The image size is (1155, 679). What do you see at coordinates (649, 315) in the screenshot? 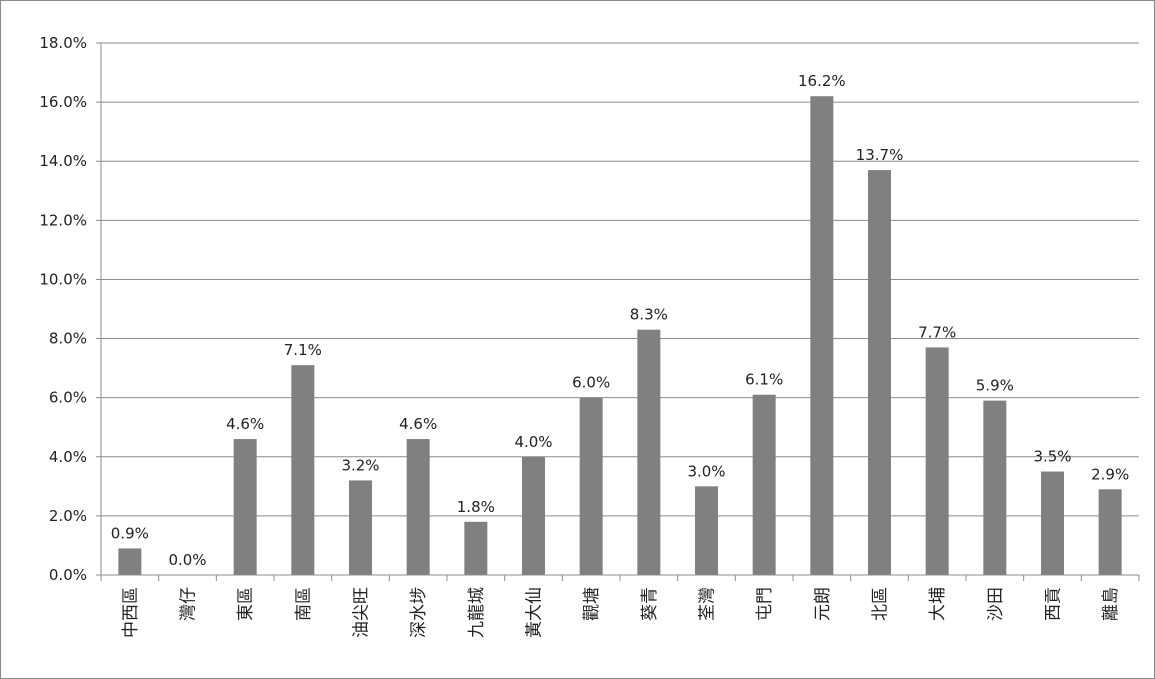
I see `data-label: 8.3%` at bounding box center [649, 315].